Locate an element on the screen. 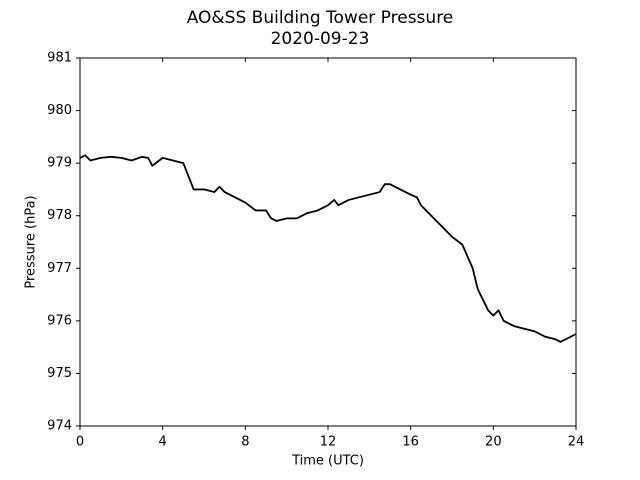 This screenshot has height=480, width=640. x-tick-label: 8 is located at coordinates (245, 442).